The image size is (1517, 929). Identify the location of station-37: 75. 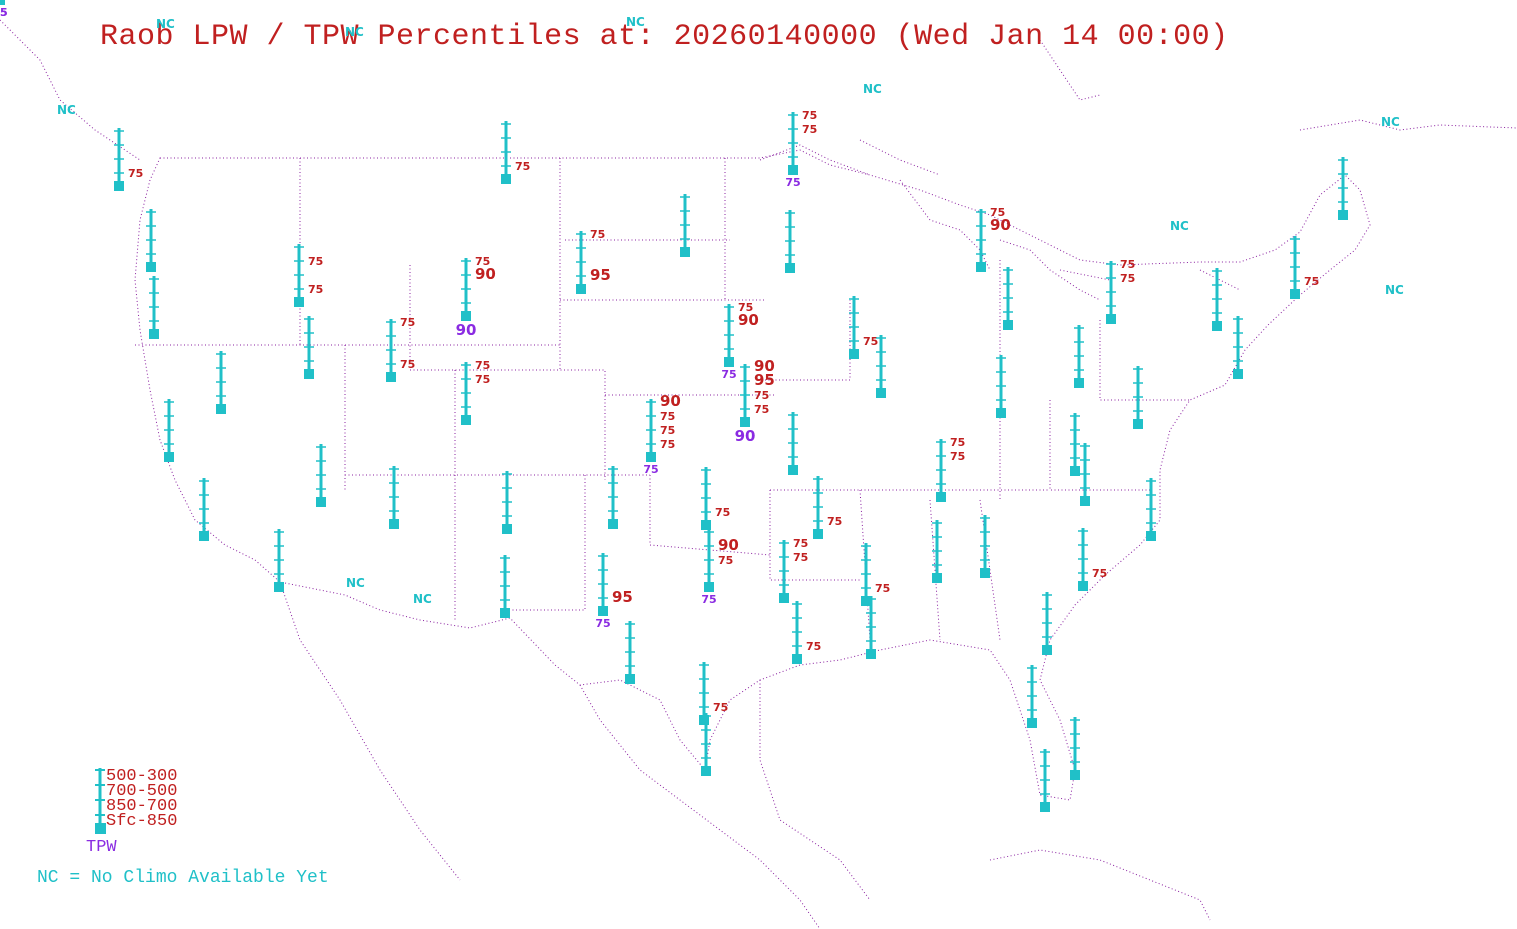
(875, 574).